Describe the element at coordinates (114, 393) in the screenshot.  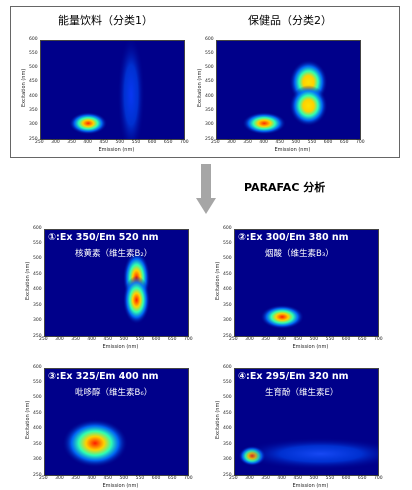
I see `component-subtitle: 吡哆醇（维生素B₆）` at that location.